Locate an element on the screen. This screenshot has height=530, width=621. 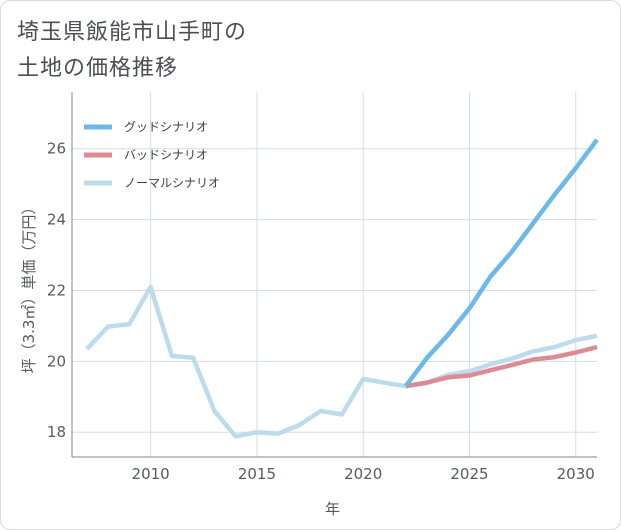
y-tick-label: 18 is located at coordinates (56, 432).